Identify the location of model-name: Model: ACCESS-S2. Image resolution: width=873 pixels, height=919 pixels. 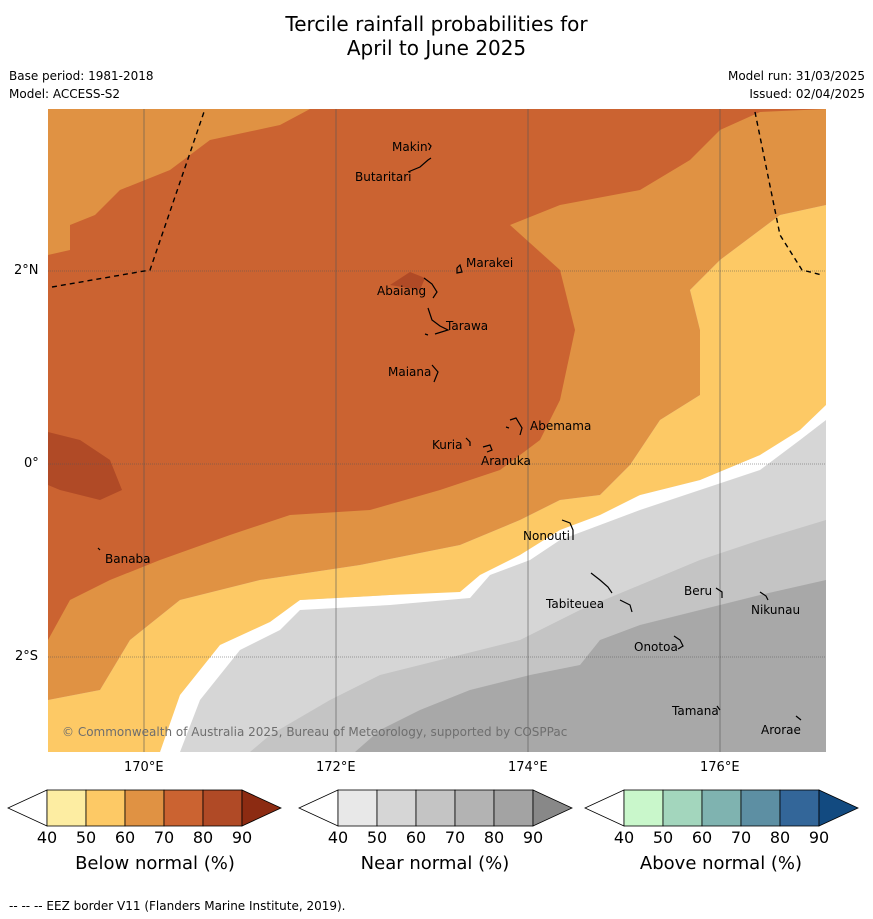
(65, 94).